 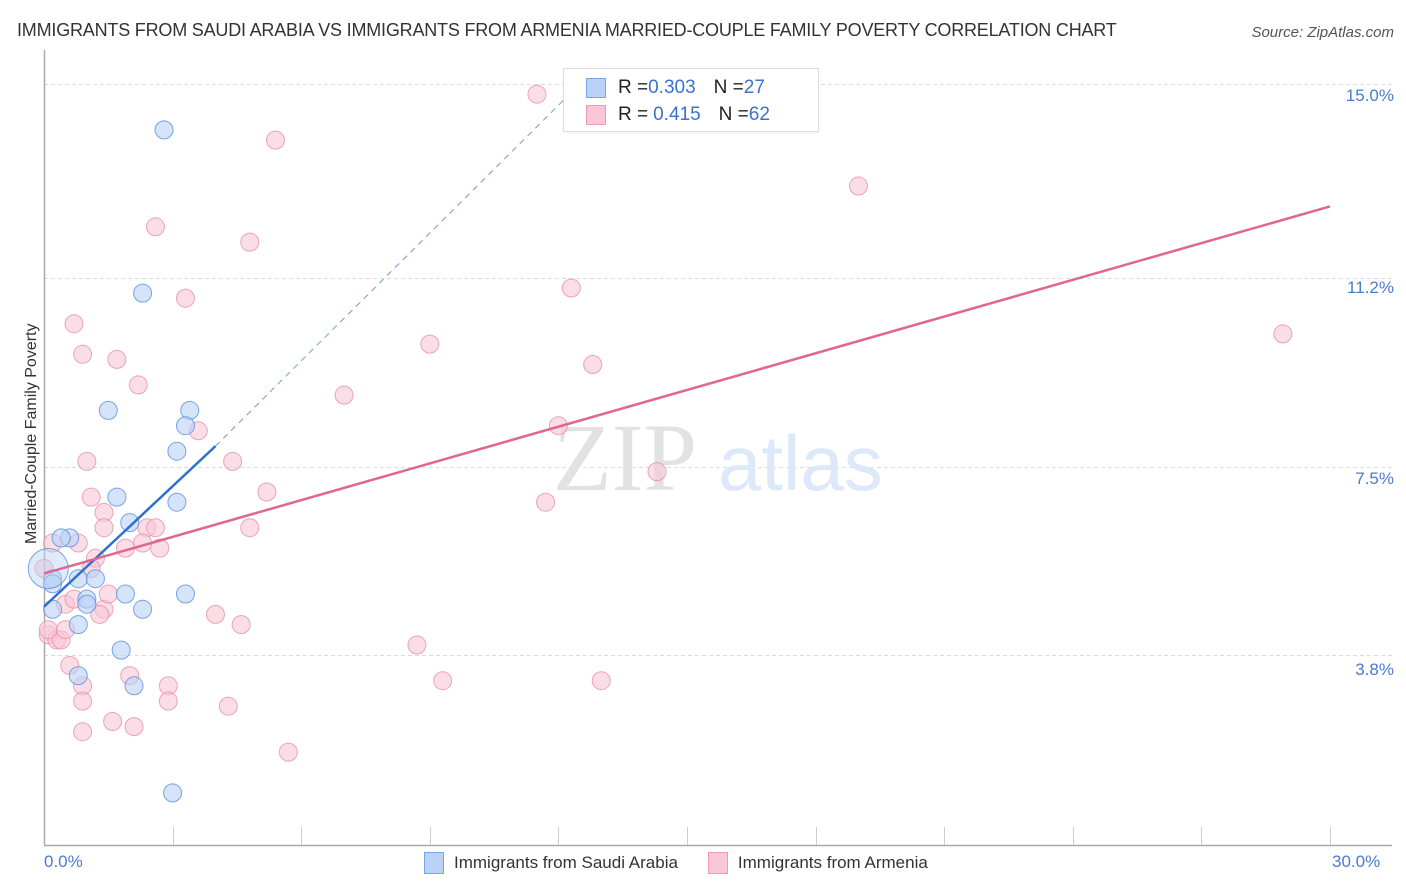 What do you see at coordinates (625, 457) in the screenshot?
I see `watermark-zip: ZIP` at bounding box center [625, 457].